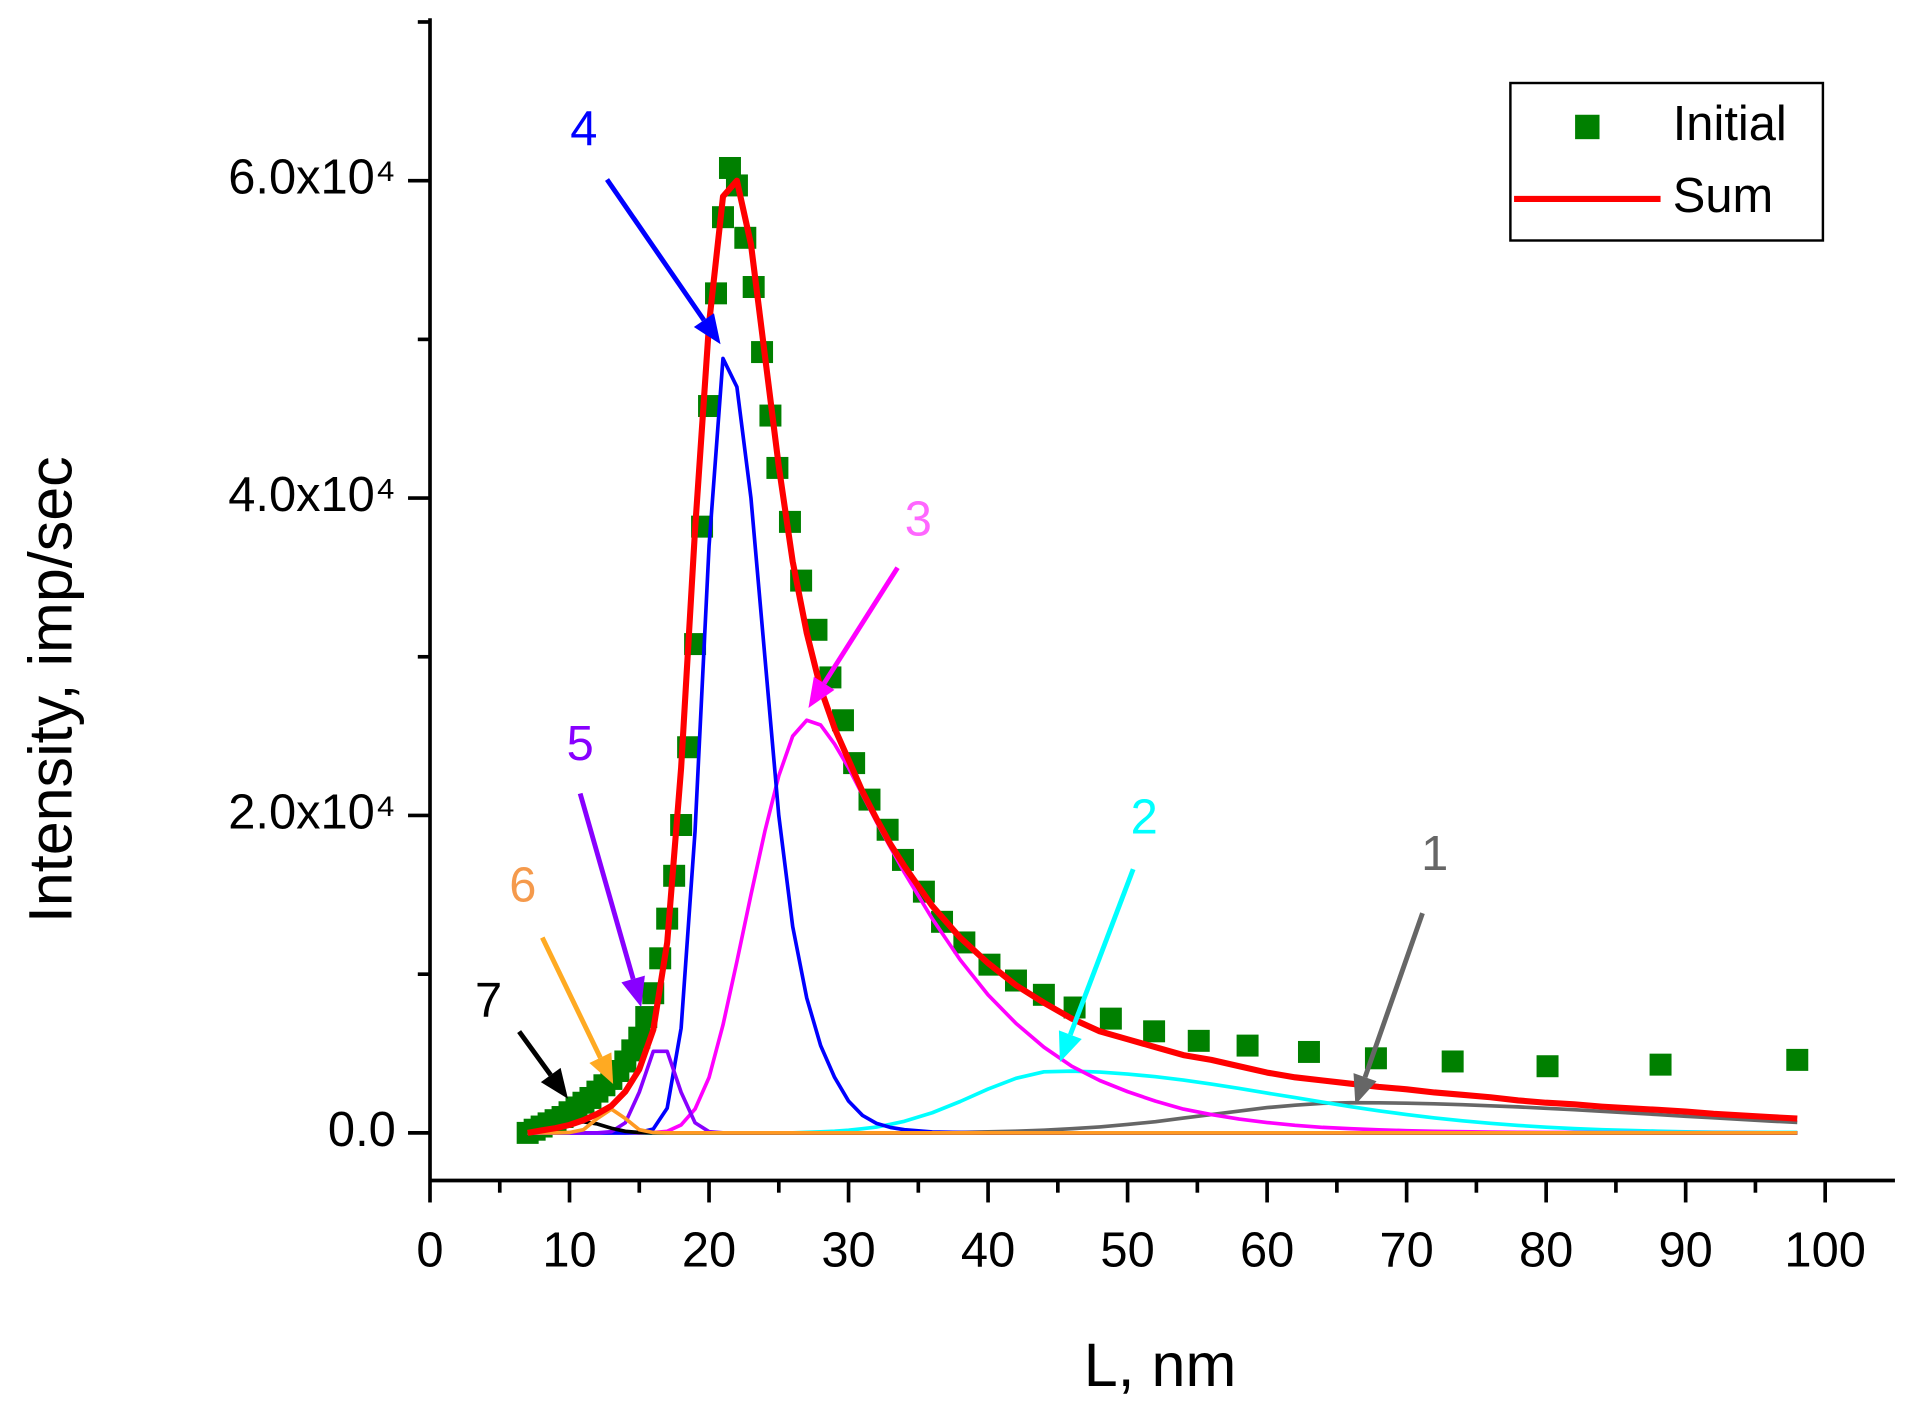 The width and height of the screenshot is (1905, 1410). What do you see at coordinates (312, 178) in the screenshot?
I see `y-tick-label: 6.0x10⁴` at bounding box center [312, 178].